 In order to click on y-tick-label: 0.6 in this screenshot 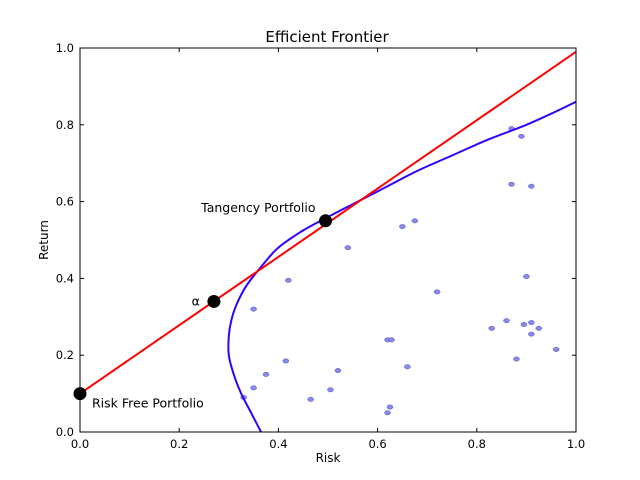, I will do `click(65, 202)`.